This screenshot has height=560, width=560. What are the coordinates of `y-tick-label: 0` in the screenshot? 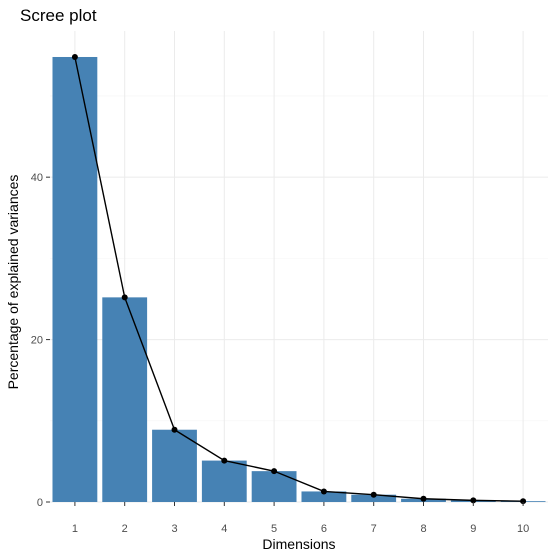 It's located at (40, 503).